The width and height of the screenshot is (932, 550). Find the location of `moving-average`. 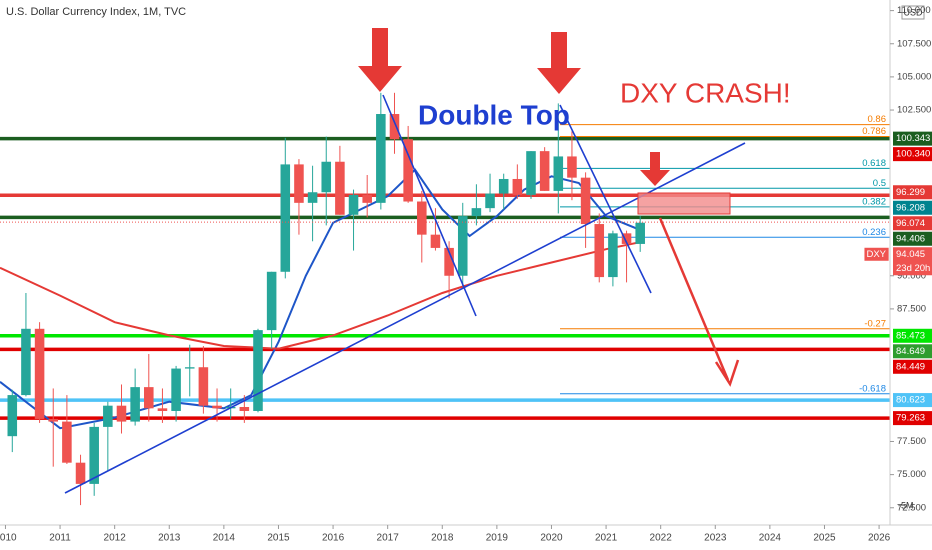

moving-average is located at coordinates (322, 295).